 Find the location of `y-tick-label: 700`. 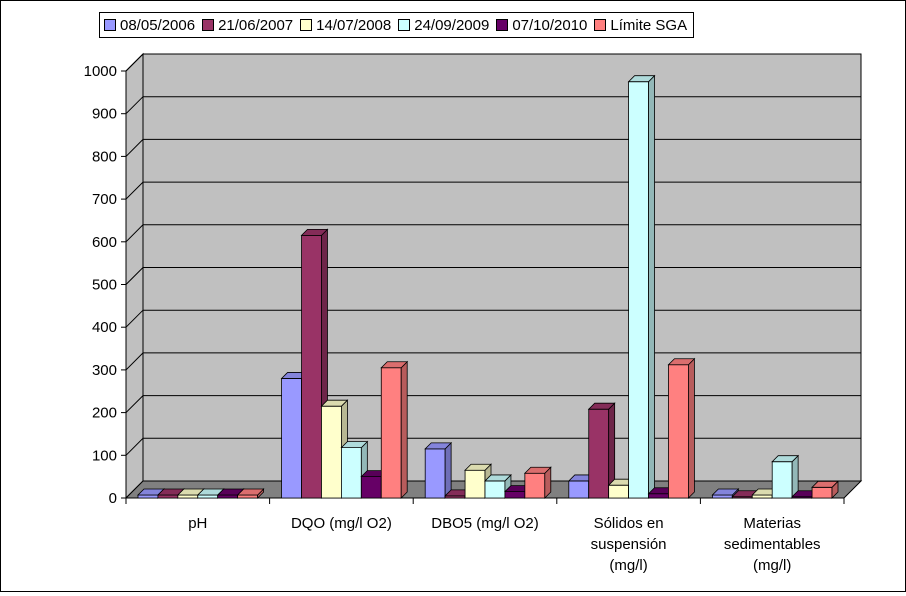

y-tick-label: 700 is located at coordinates (104, 199).